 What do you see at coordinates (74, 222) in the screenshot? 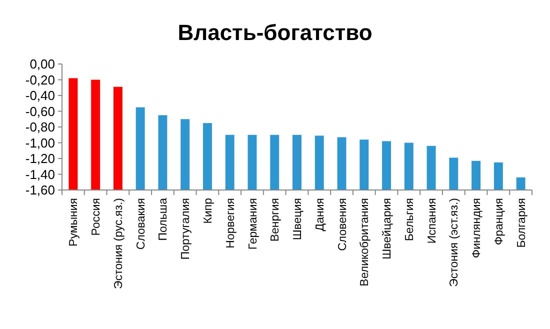
I see `x-tick-label: Румыния` at bounding box center [74, 222].